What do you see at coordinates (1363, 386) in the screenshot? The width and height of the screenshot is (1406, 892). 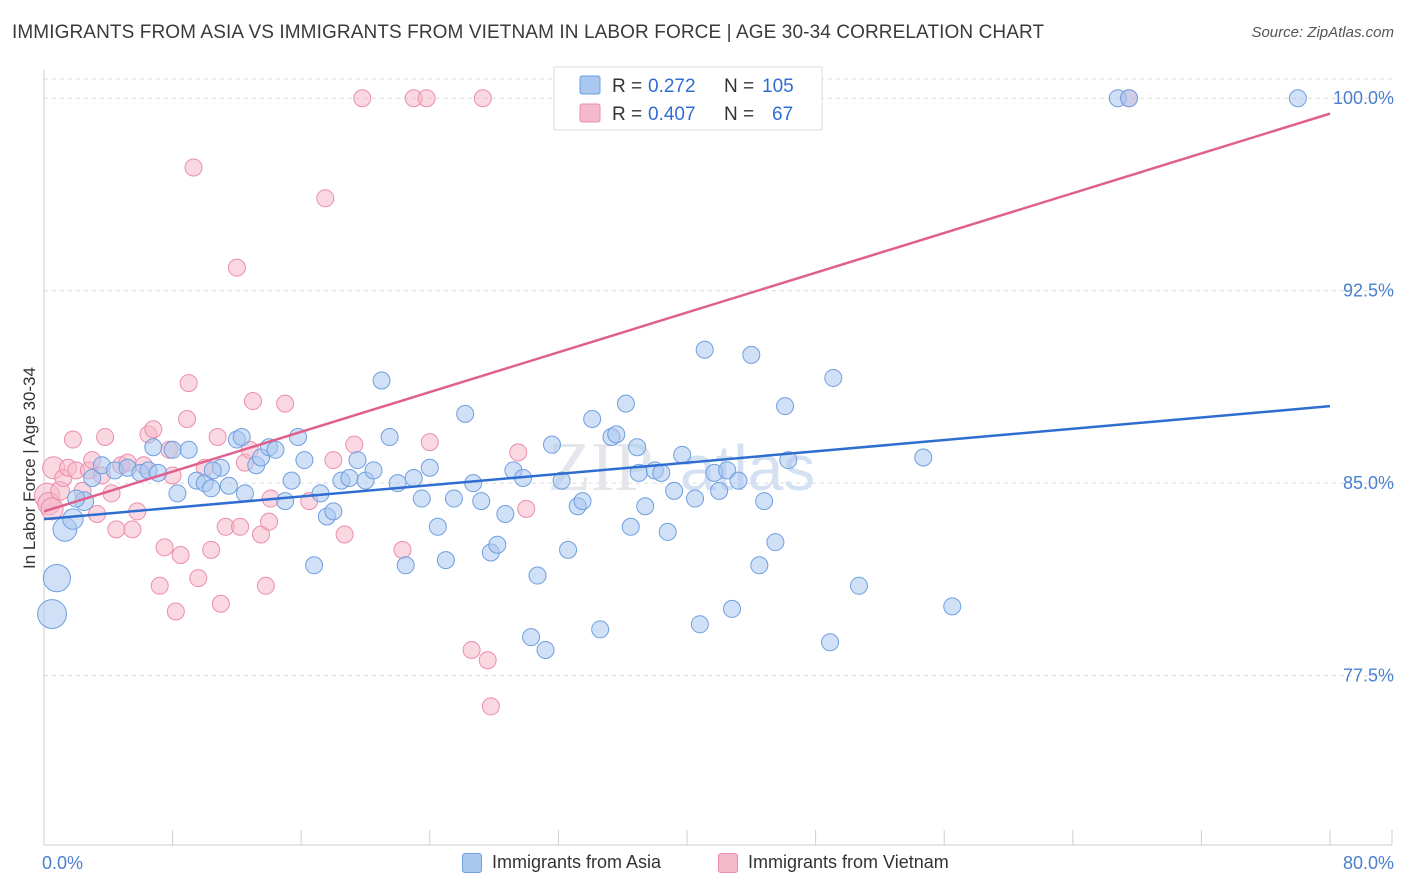 I see `y-tick-labels: 77.5% 85.0% 92.5% 100.0%` at bounding box center [1363, 386].